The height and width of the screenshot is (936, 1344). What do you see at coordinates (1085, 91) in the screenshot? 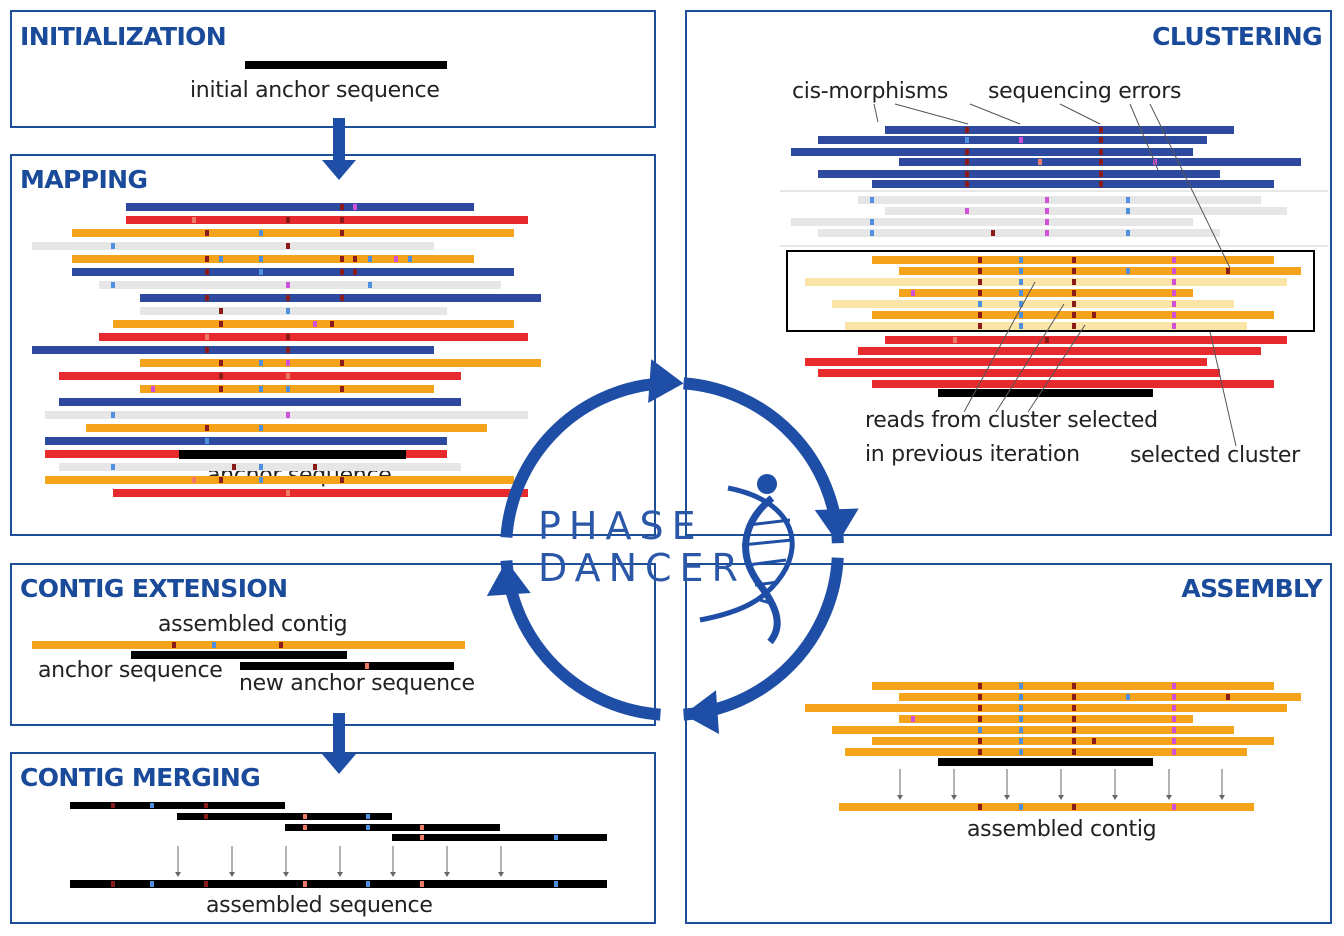
I see `label-sequencing-errors: sequencing errors` at bounding box center [1085, 91].